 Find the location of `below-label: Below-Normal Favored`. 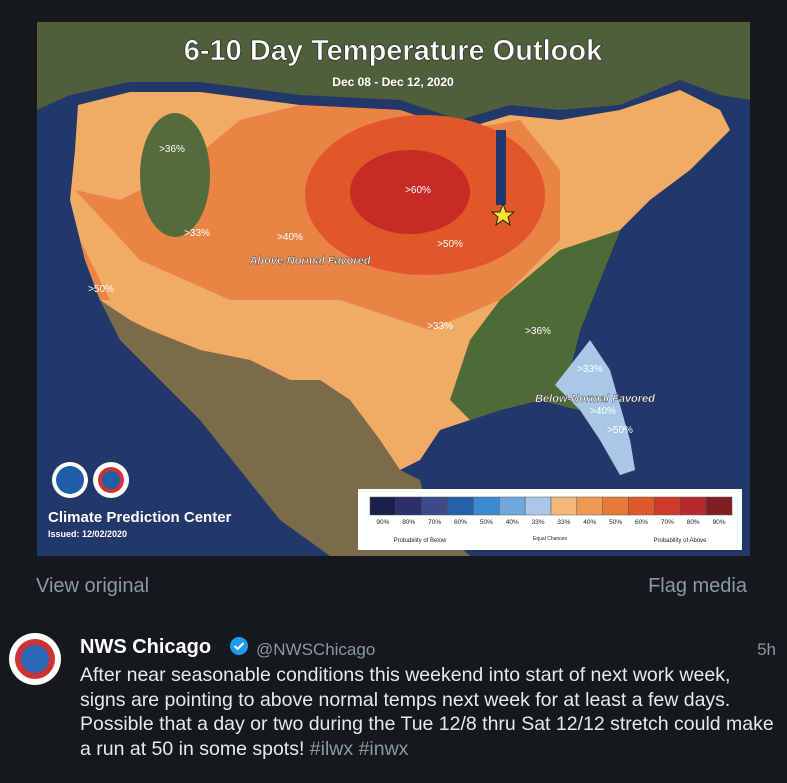

below-label: Below-Normal Favored is located at coordinates (595, 399).